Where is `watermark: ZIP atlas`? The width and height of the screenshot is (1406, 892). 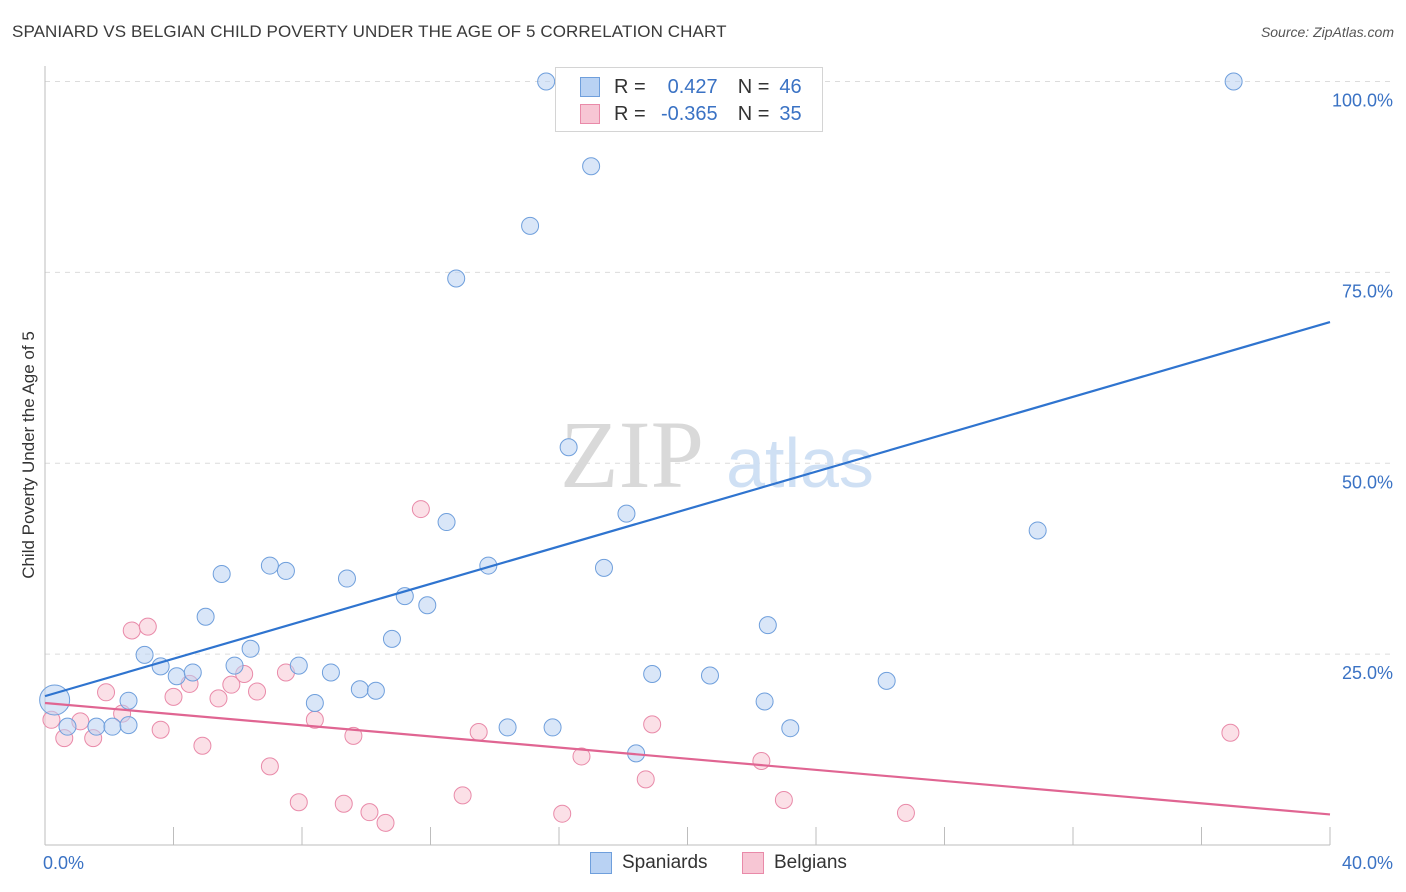 watermark: ZIP atlas is located at coordinates (717, 454).